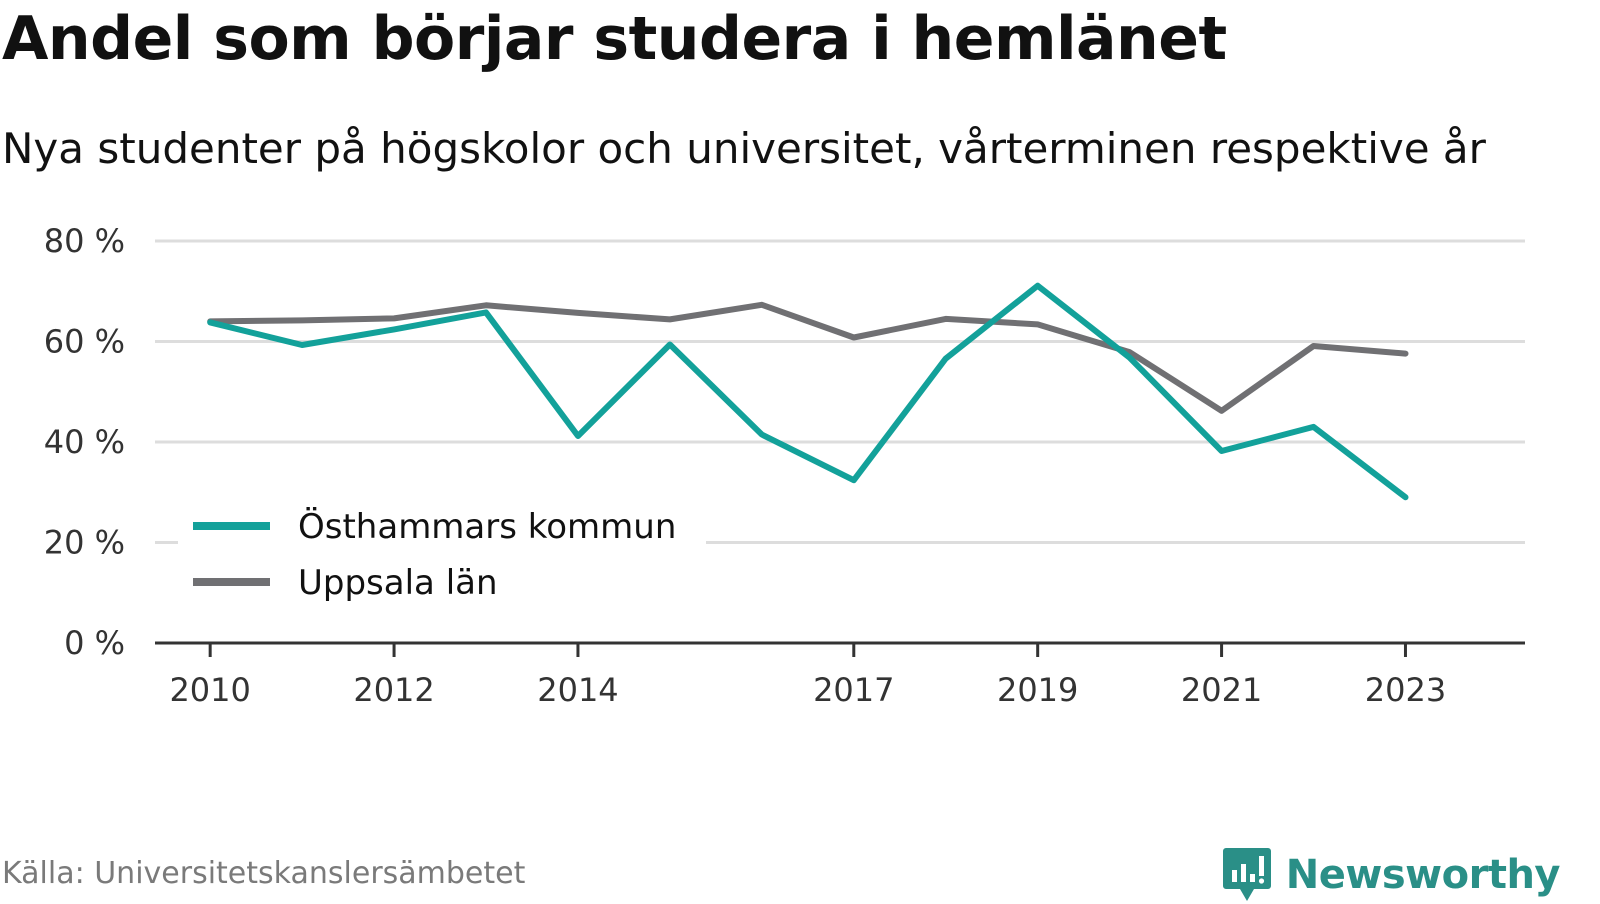  I want to click on y-tick-label: 20 %, so click(84, 543).